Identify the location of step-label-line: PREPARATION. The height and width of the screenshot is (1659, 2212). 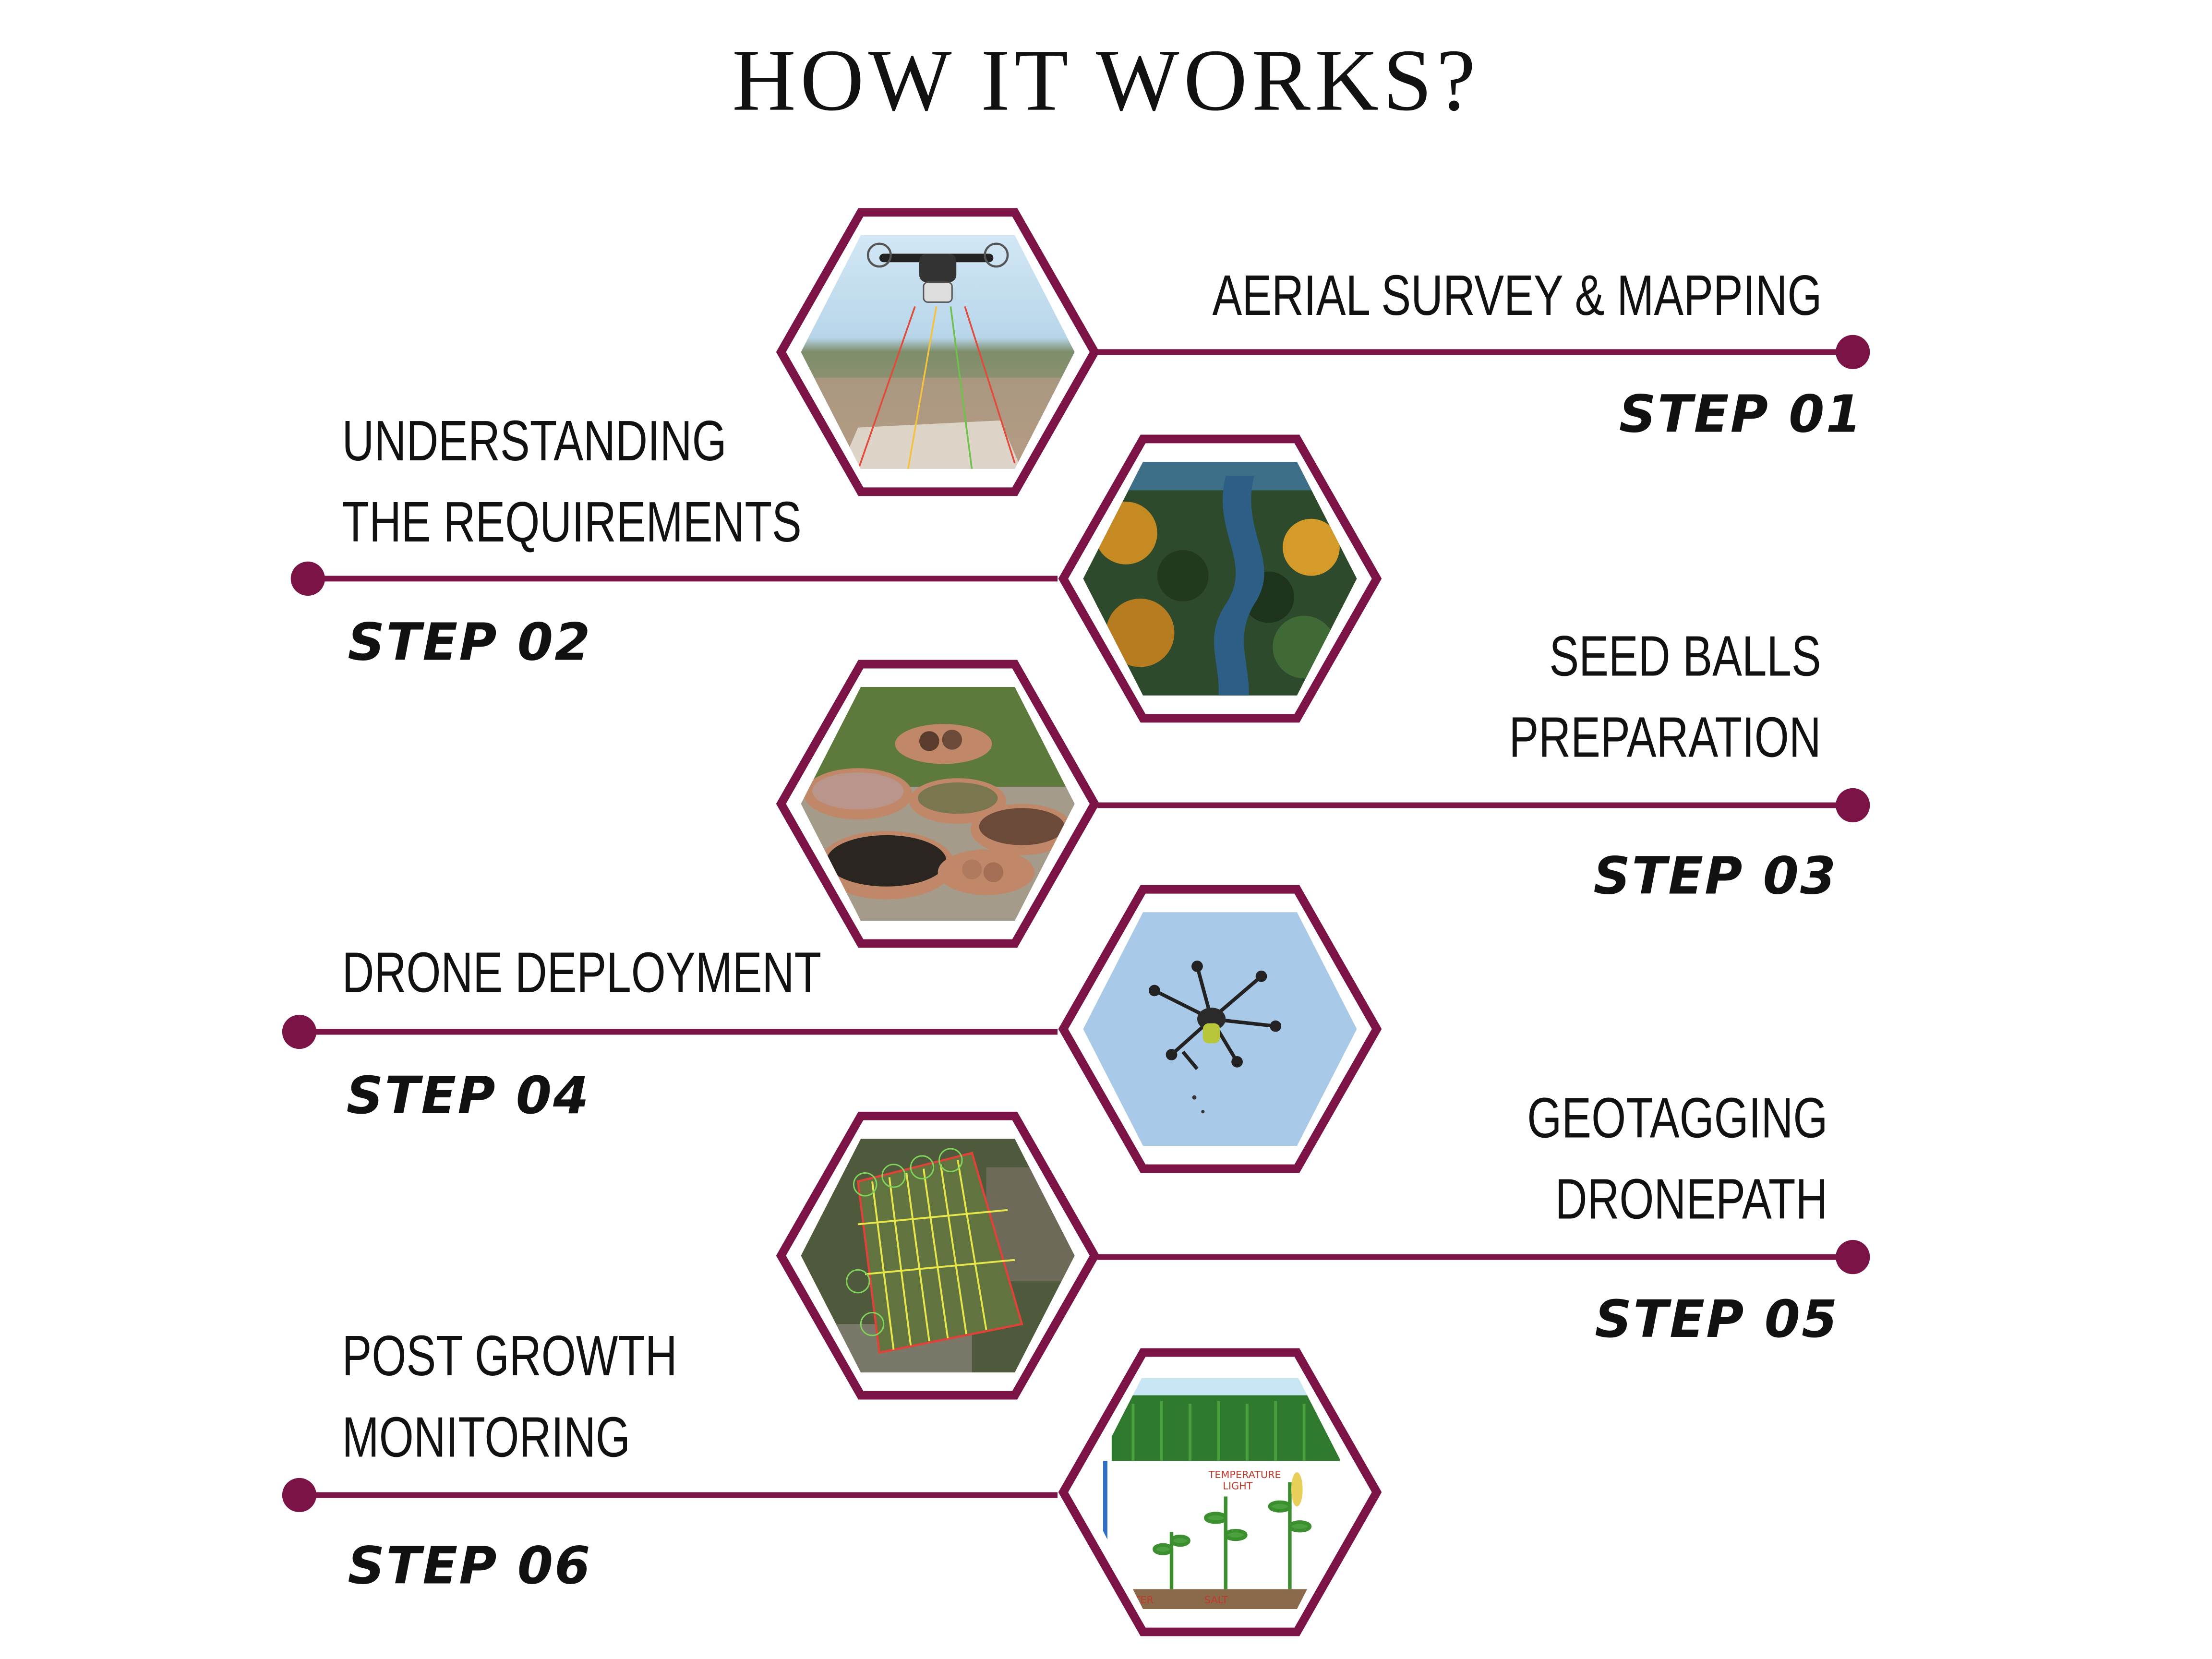
(1666, 738).